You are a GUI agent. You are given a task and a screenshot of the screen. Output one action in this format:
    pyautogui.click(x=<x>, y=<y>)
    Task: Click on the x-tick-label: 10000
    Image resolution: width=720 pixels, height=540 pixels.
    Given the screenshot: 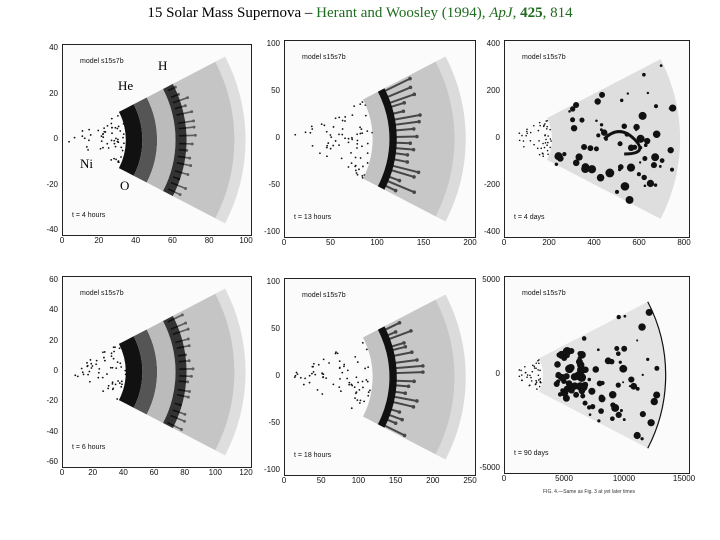 What is the action you would take?
    pyautogui.click(x=624, y=478)
    